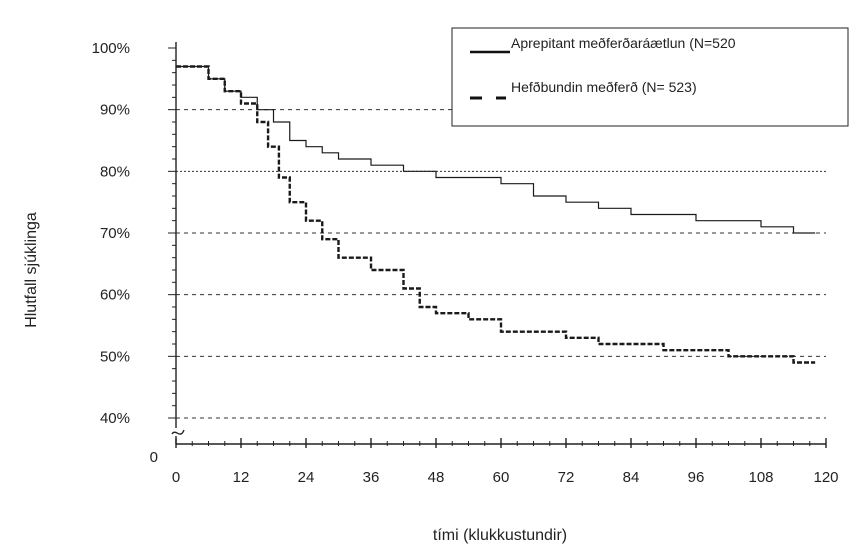 The width and height of the screenshot is (855, 555). What do you see at coordinates (178, 432) in the screenshot?
I see `axis-break-mark` at bounding box center [178, 432].